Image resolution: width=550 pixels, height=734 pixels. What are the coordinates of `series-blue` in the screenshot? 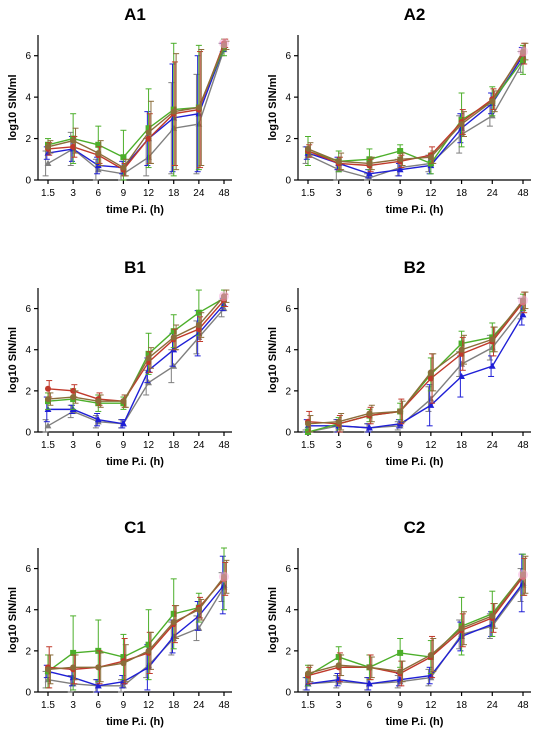 It's located at (135, 363).